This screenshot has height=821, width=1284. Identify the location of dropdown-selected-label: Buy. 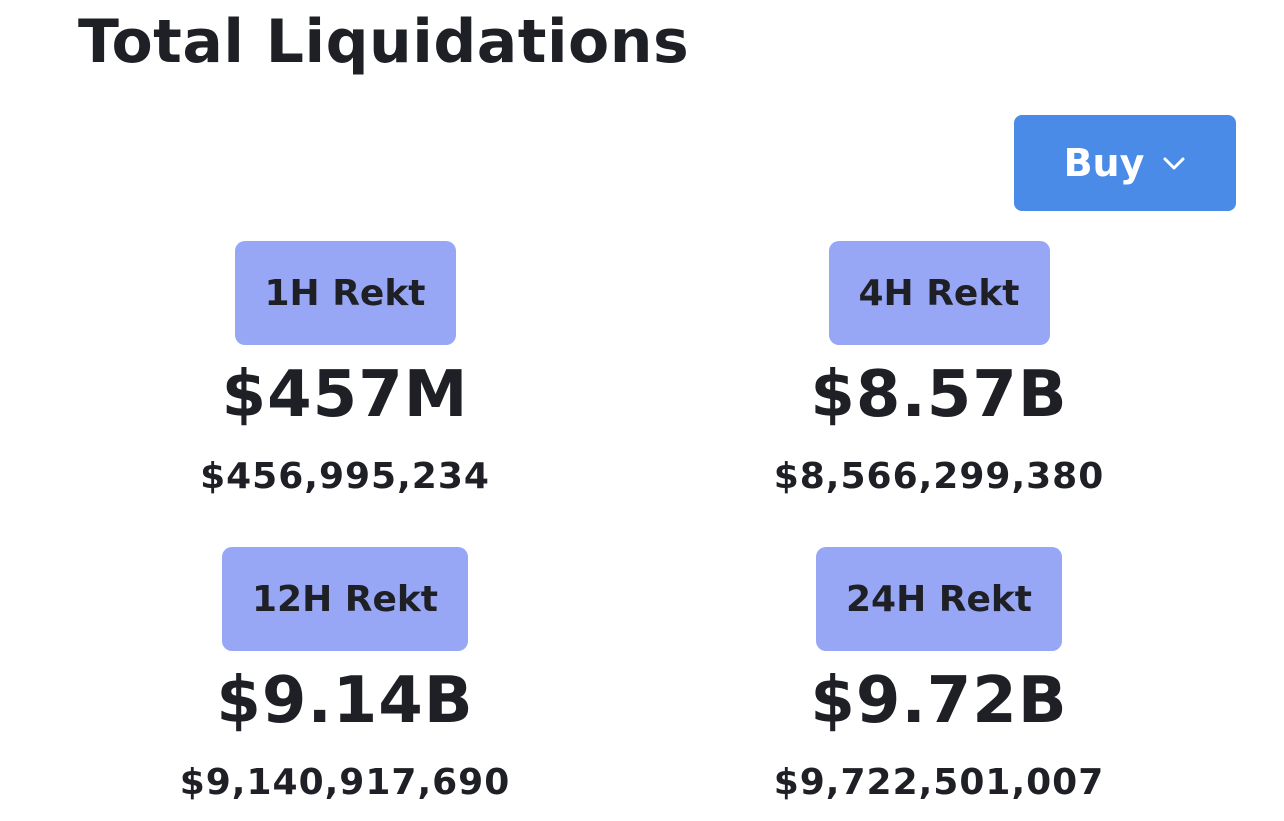
(1104, 163).